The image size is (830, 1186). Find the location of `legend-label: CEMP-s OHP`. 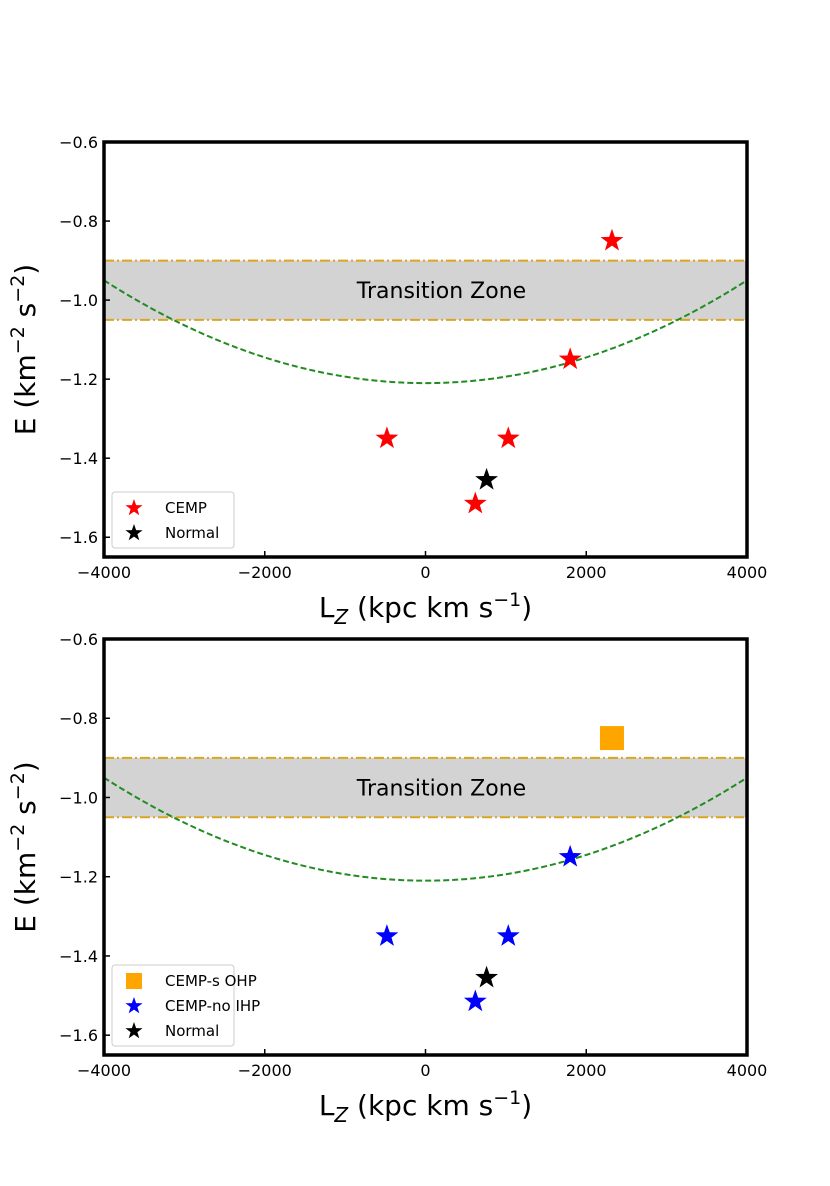

legend-label: CEMP-s OHP is located at coordinates (211, 981).